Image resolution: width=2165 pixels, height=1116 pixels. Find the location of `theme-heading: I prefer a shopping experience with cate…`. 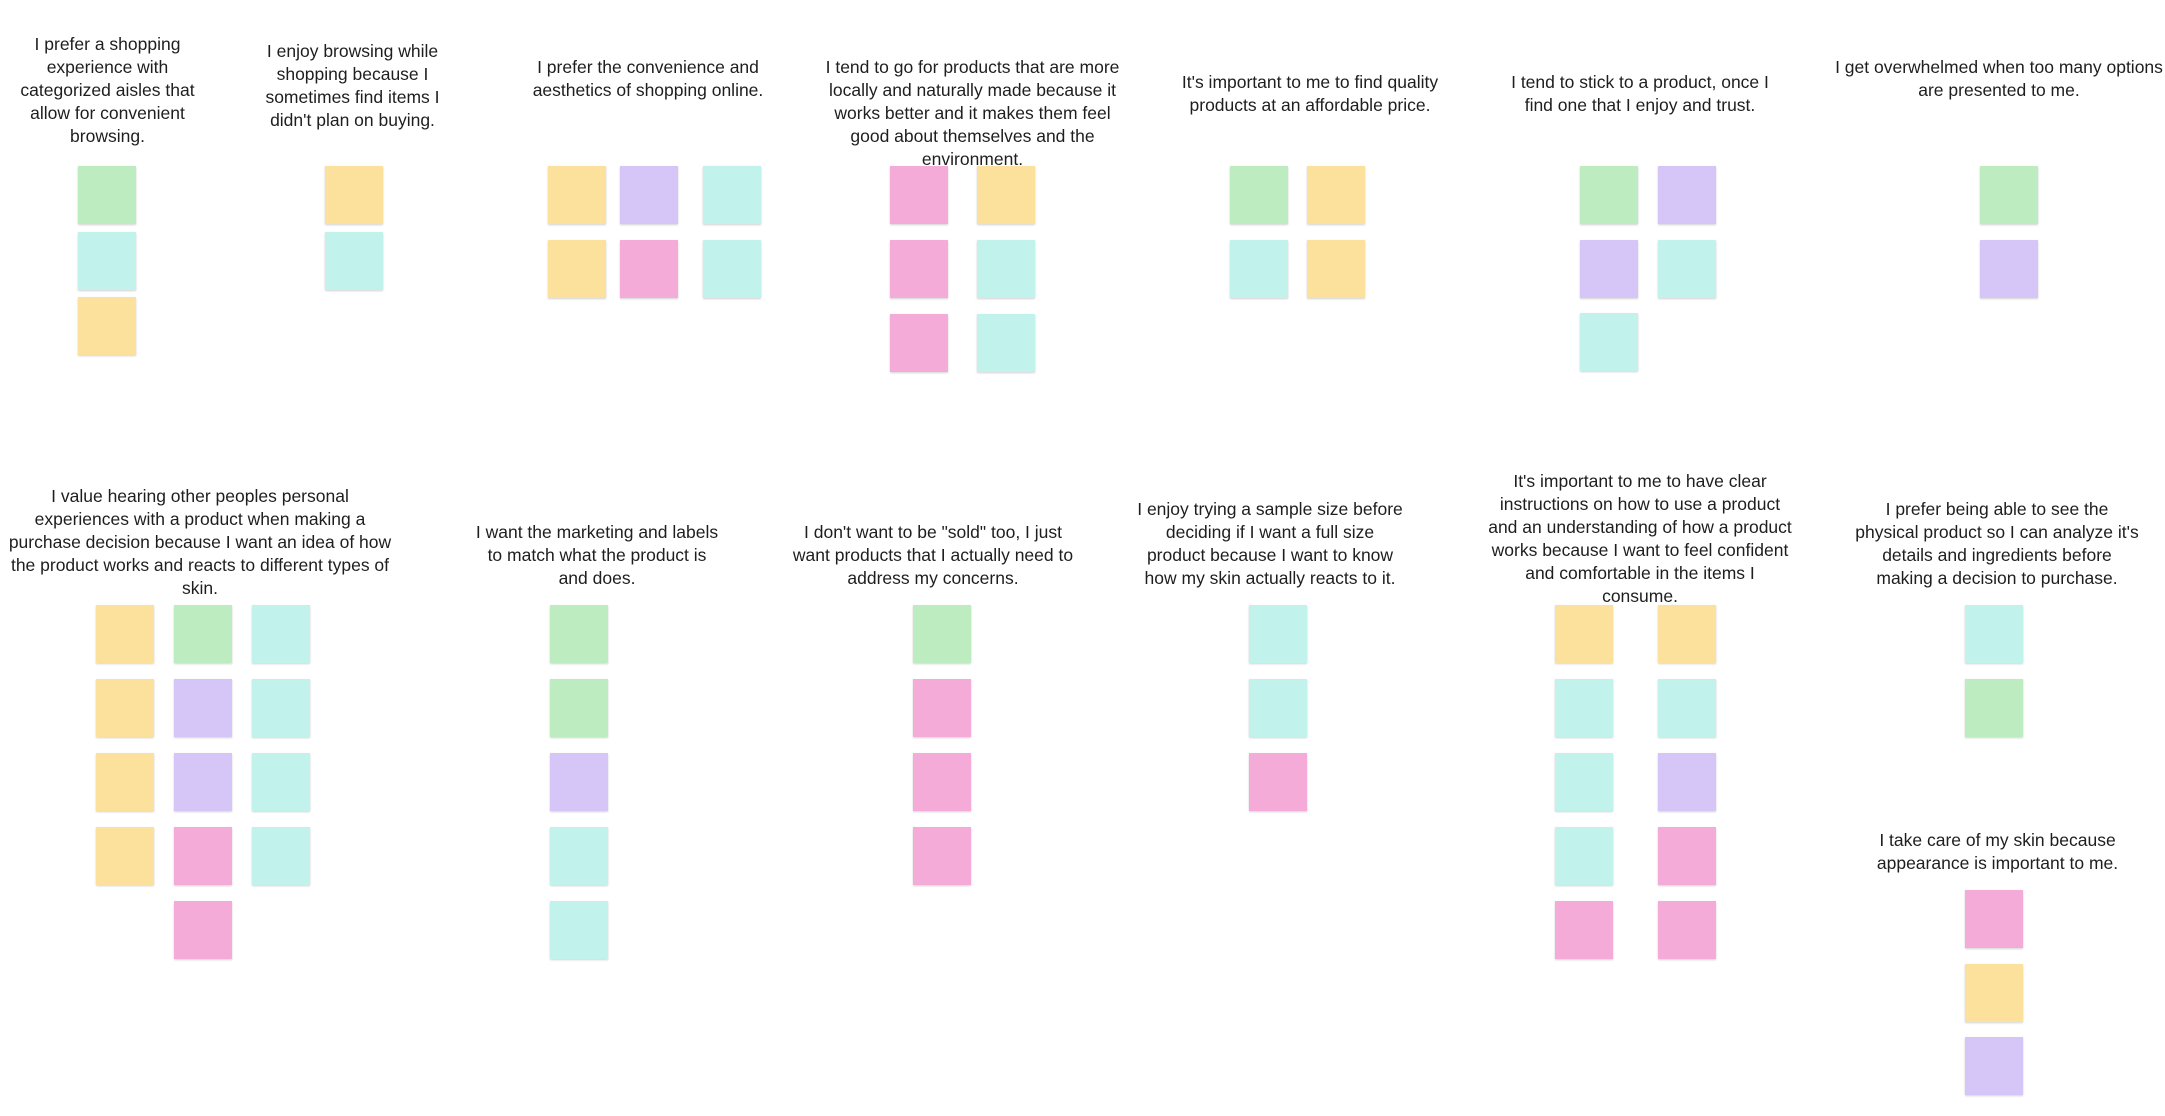

theme-heading: I prefer a shopping experience with cate… is located at coordinates (107, 90).